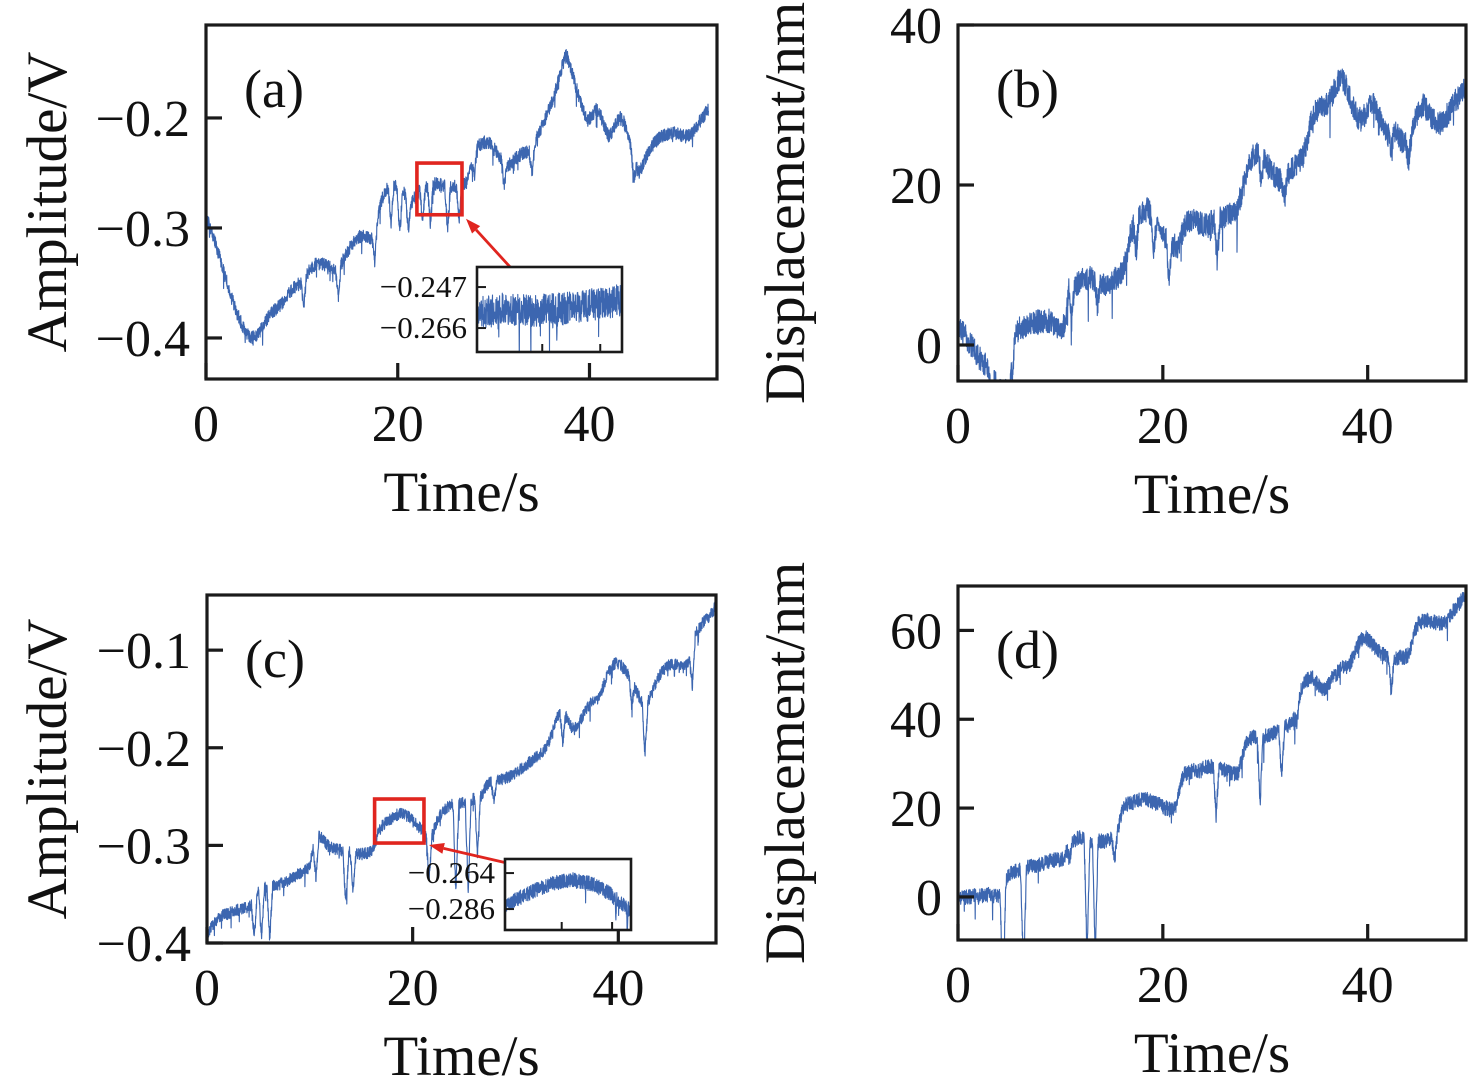 The width and height of the screenshot is (1476, 1091). Describe the element at coordinates (451, 908) in the screenshot. I see `inset-y-tick-label: −0.286` at that location.